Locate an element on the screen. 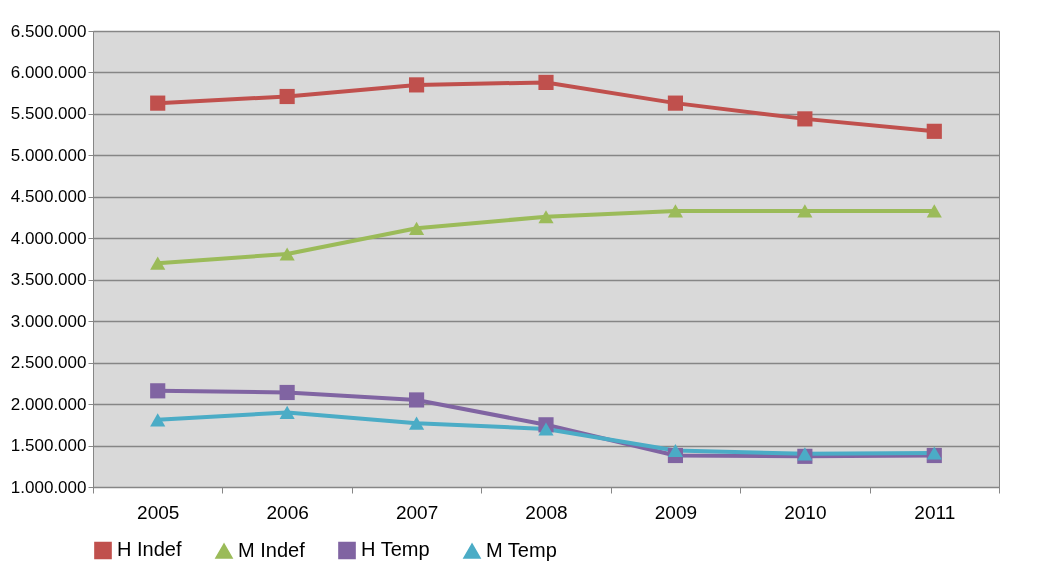 Image resolution: width=1040 pixels, height=577 pixels. legend-label: H Indef is located at coordinates (149, 549).